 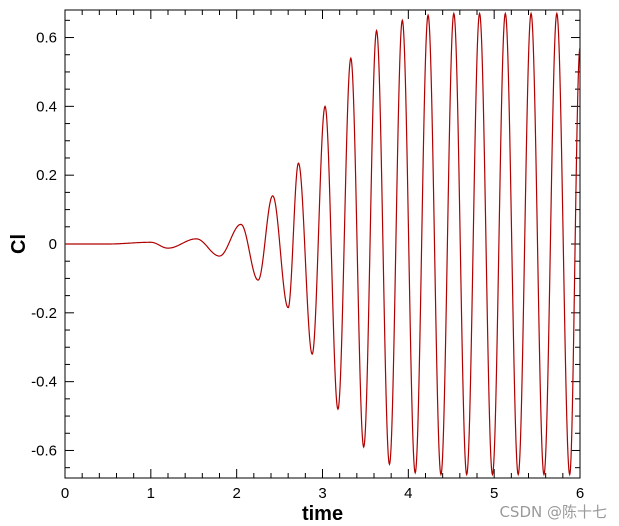 I want to click on x-tick-label: 0, so click(x=65, y=493).